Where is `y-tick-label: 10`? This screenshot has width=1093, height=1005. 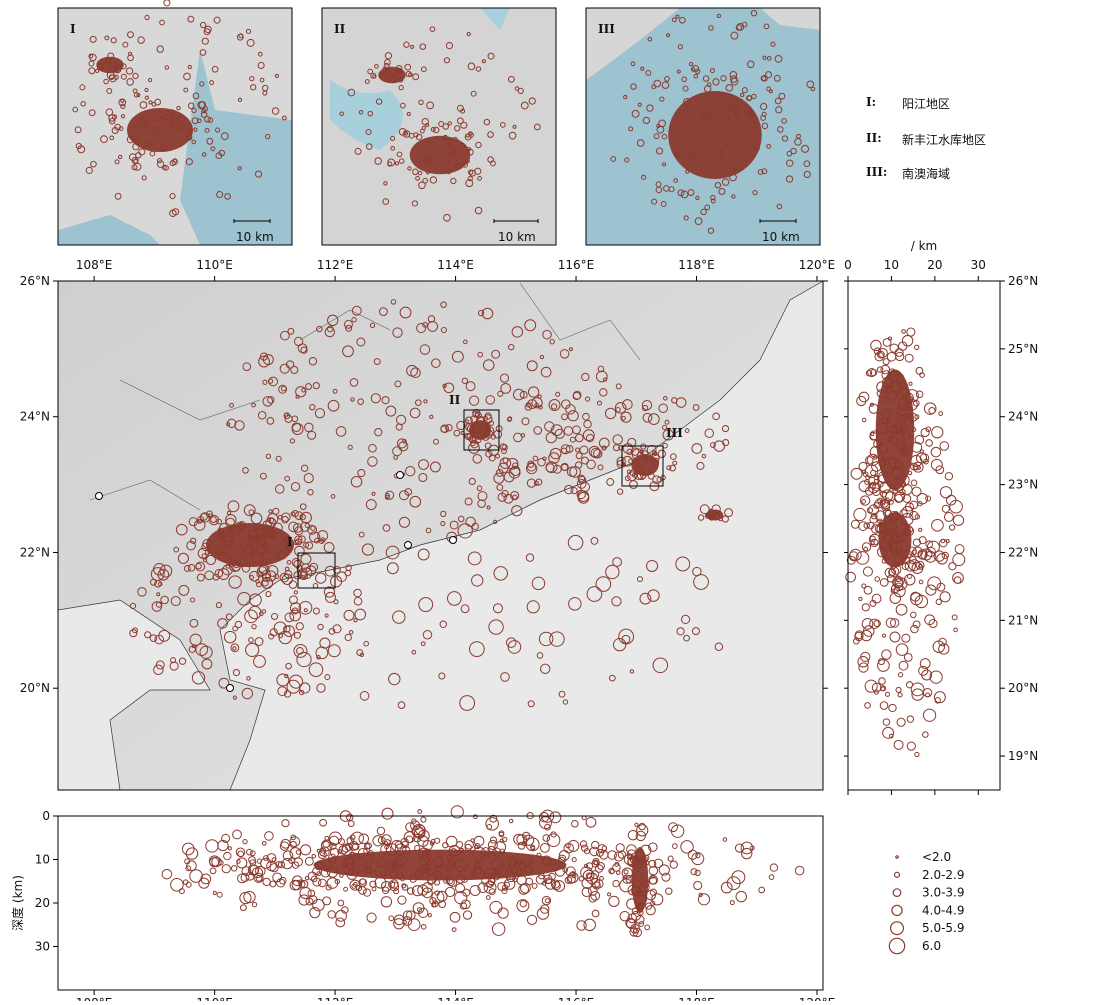
y-tick-label: 10 is located at coordinates (42, 860).